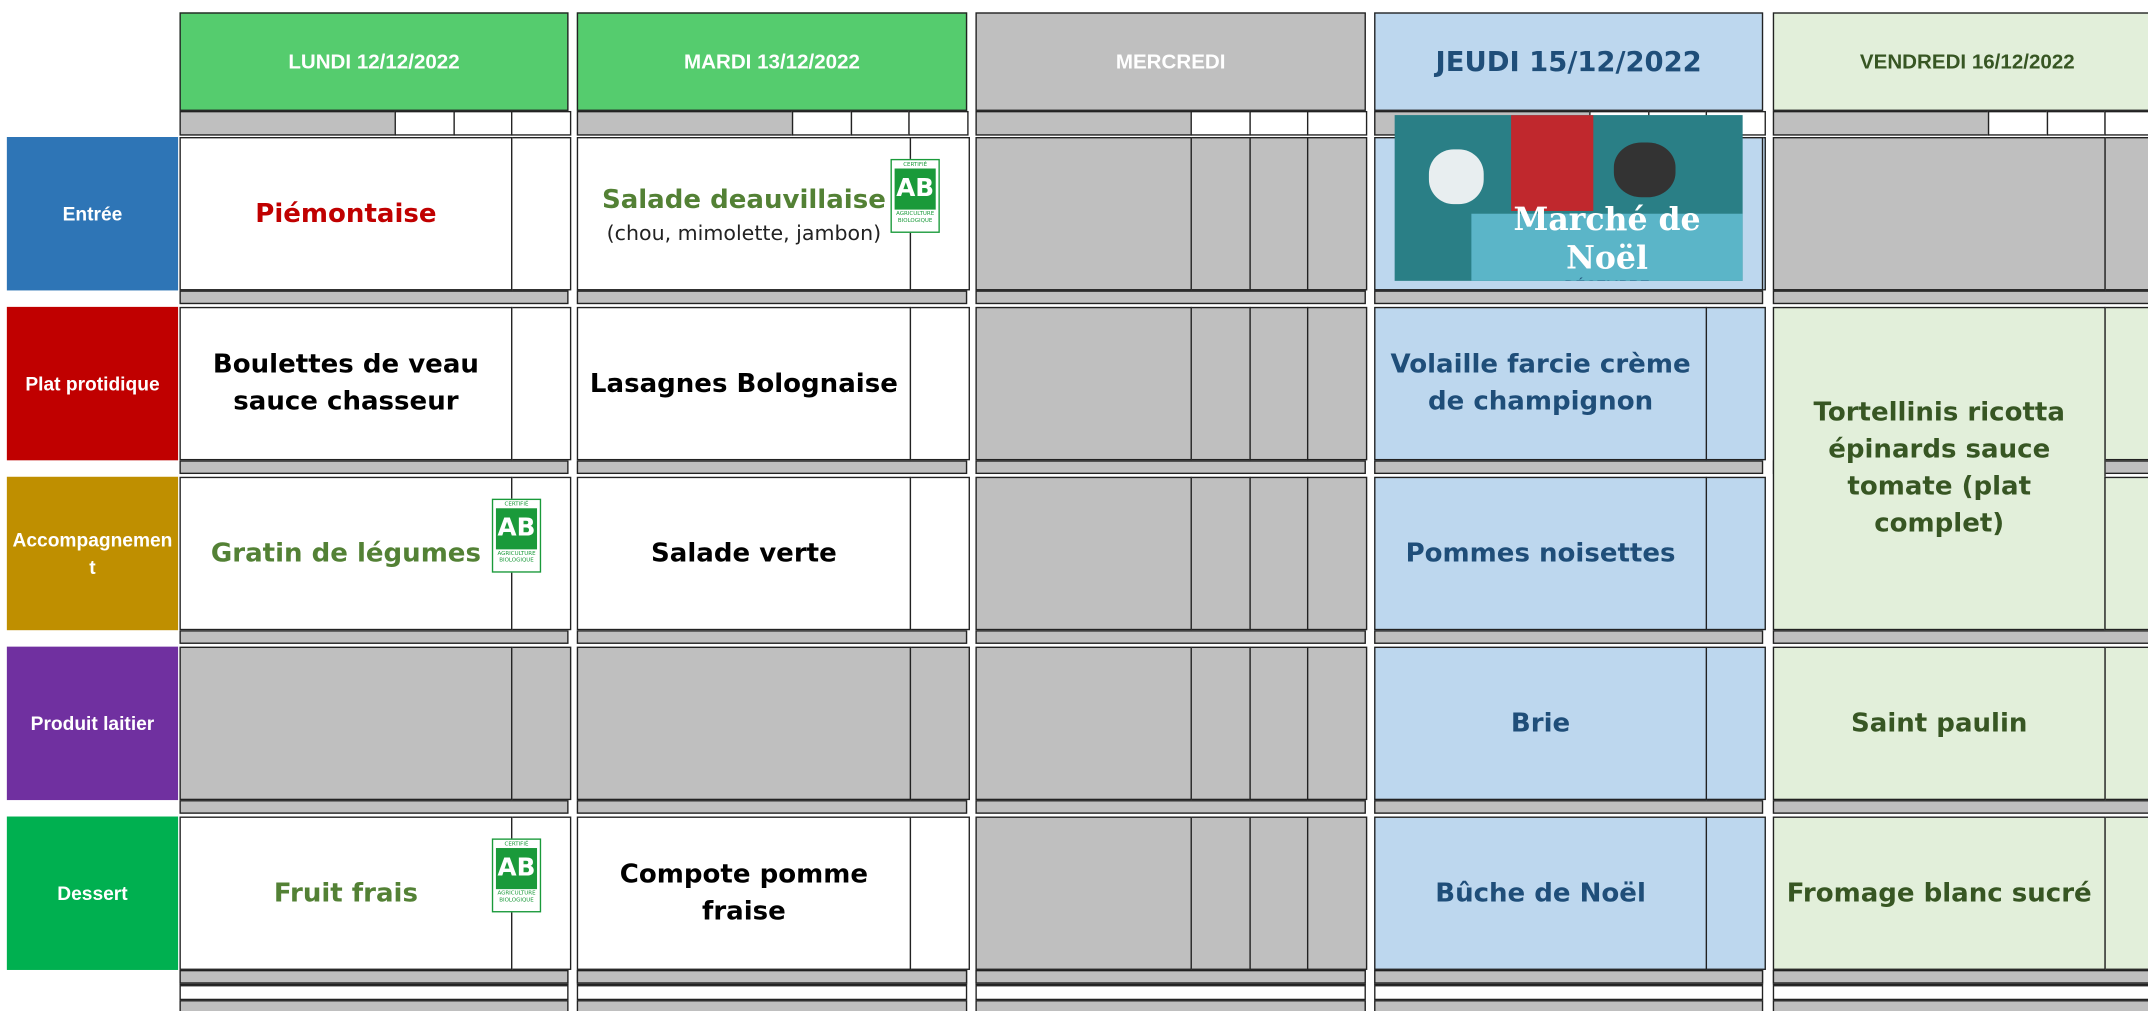 The height and width of the screenshot is (1011, 2148). What do you see at coordinates (374, 61) in the screenshot?
I see `day-header: LUNDI 12/12/2022` at bounding box center [374, 61].